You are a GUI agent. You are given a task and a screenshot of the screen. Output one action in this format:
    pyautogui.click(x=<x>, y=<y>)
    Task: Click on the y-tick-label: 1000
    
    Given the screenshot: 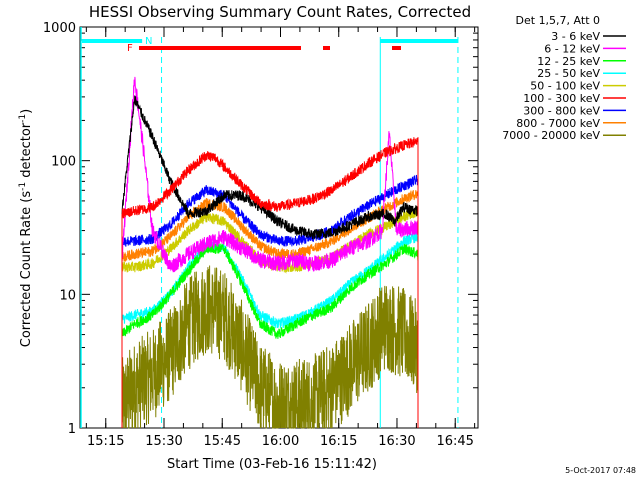 What is the action you would take?
    pyautogui.click(x=59, y=28)
    